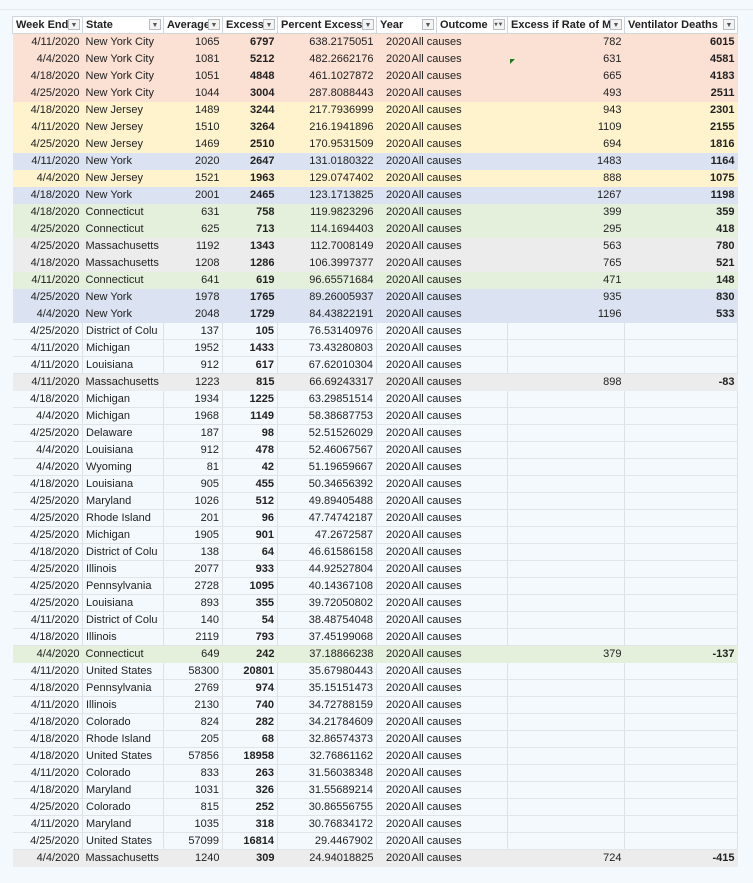 Image resolution: width=753 pixels, height=883 pixels. I want to click on cell-ventilator-deaths: -415, so click(723, 858).